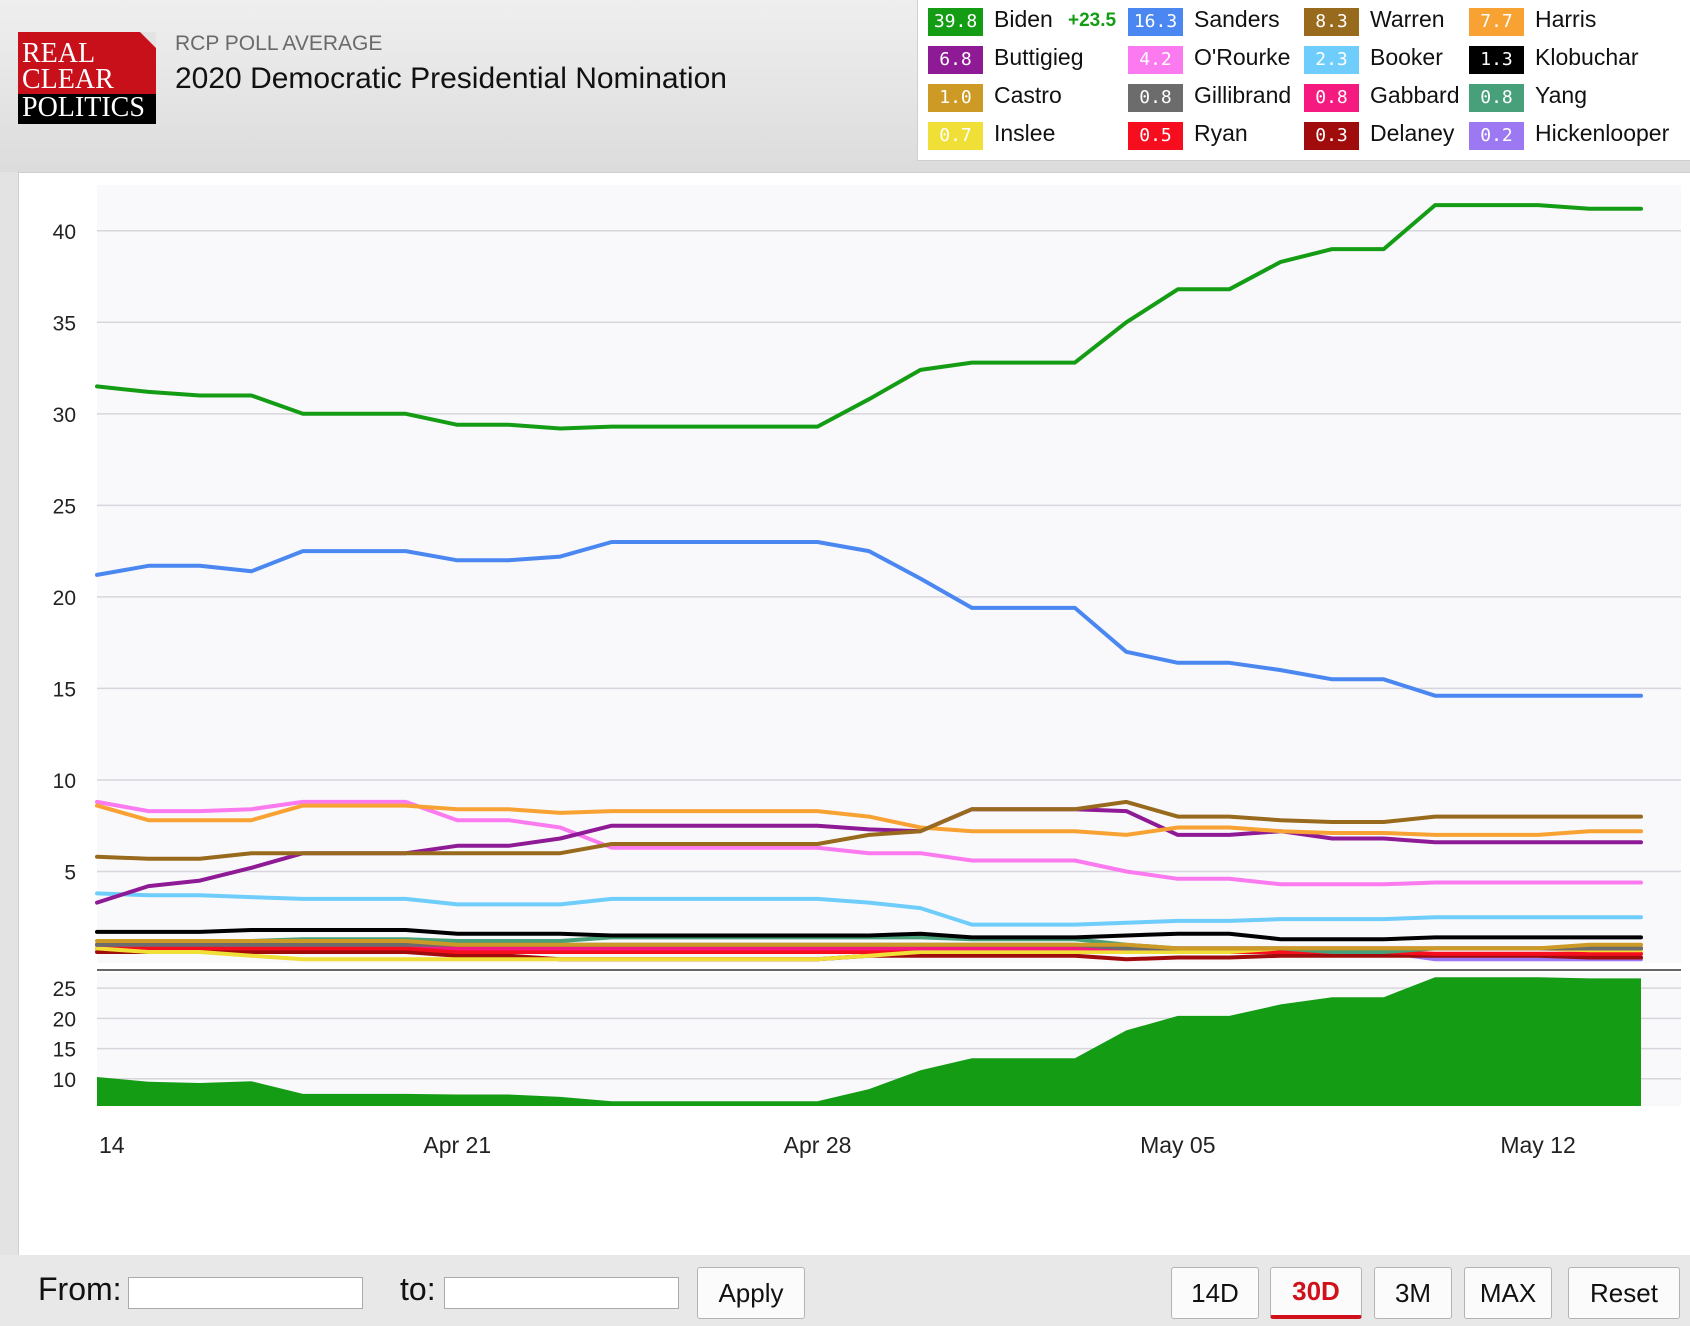 The height and width of the screenshot is (1326, 1690). I want to click on controls-bar: From: to: Apply 14D 30D 3M MAX Reset, so click(845, 1290).